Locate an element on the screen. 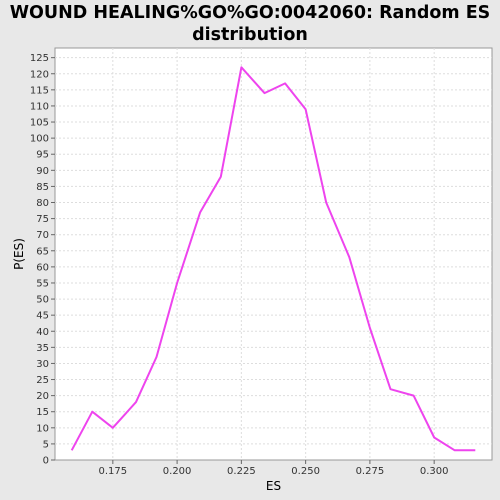 This screenshot has height=500, width=500. x-tick-label: 0.275 is located at coordinates (370, 471).